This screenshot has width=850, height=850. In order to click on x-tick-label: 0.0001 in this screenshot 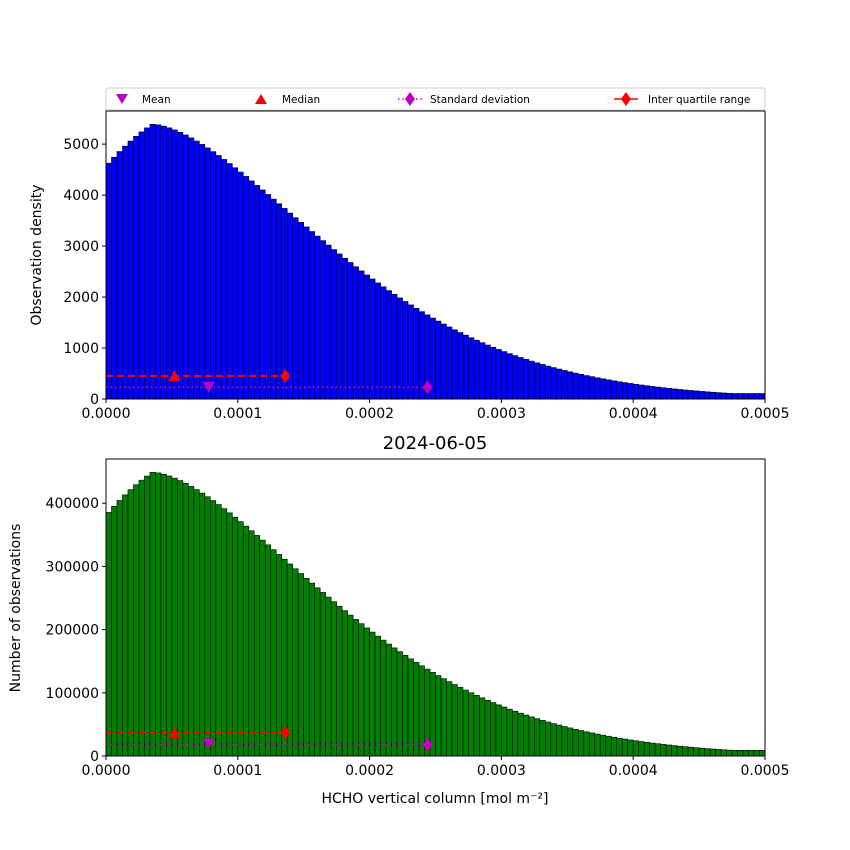, I will do `click(237, 771)`.